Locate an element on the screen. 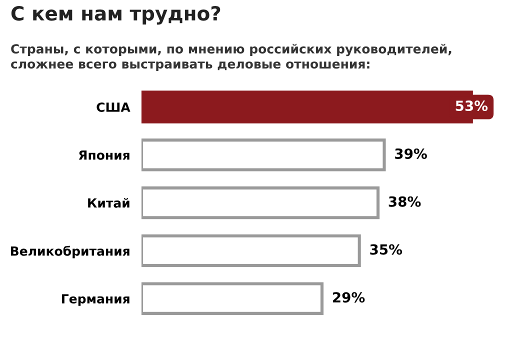  data-label: 29% is located at coordinates (349, 297).